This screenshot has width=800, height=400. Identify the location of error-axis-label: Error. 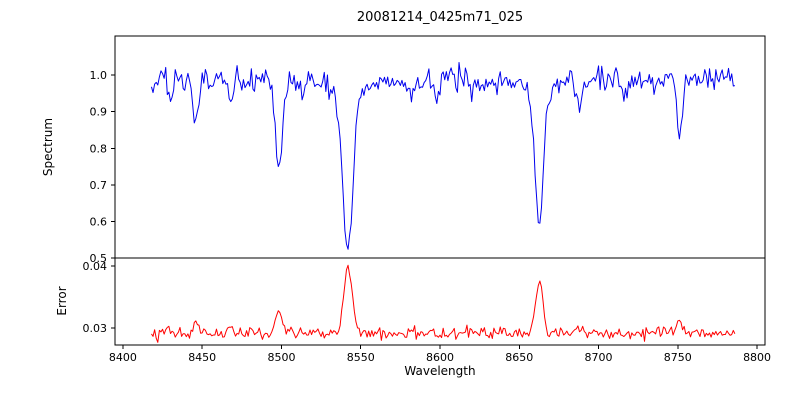
(62, 301).